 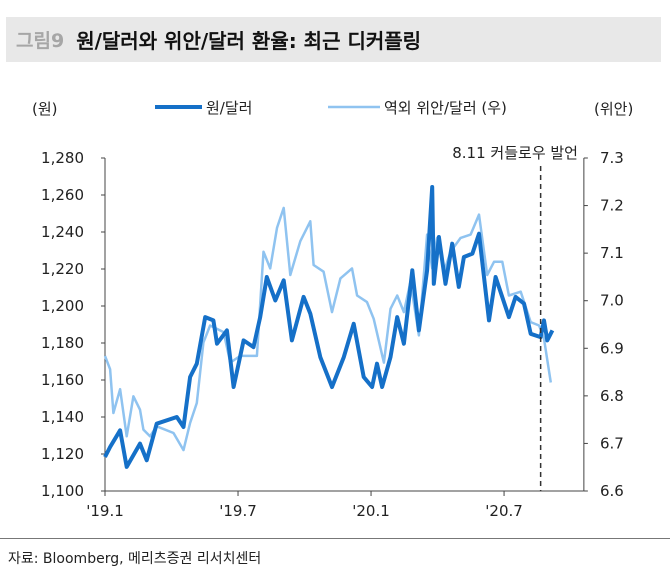 I want to click on source-divider, so click(x=335, y=538).